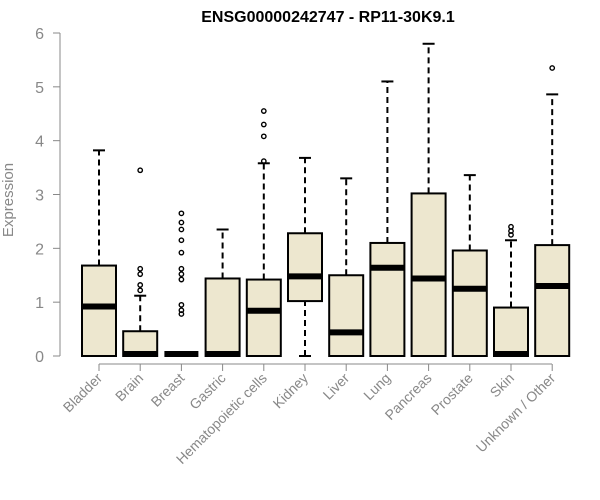  Describe the element at coordinates (39, 357) in the screenshot. I see `y-tick-label: 0` at that location.